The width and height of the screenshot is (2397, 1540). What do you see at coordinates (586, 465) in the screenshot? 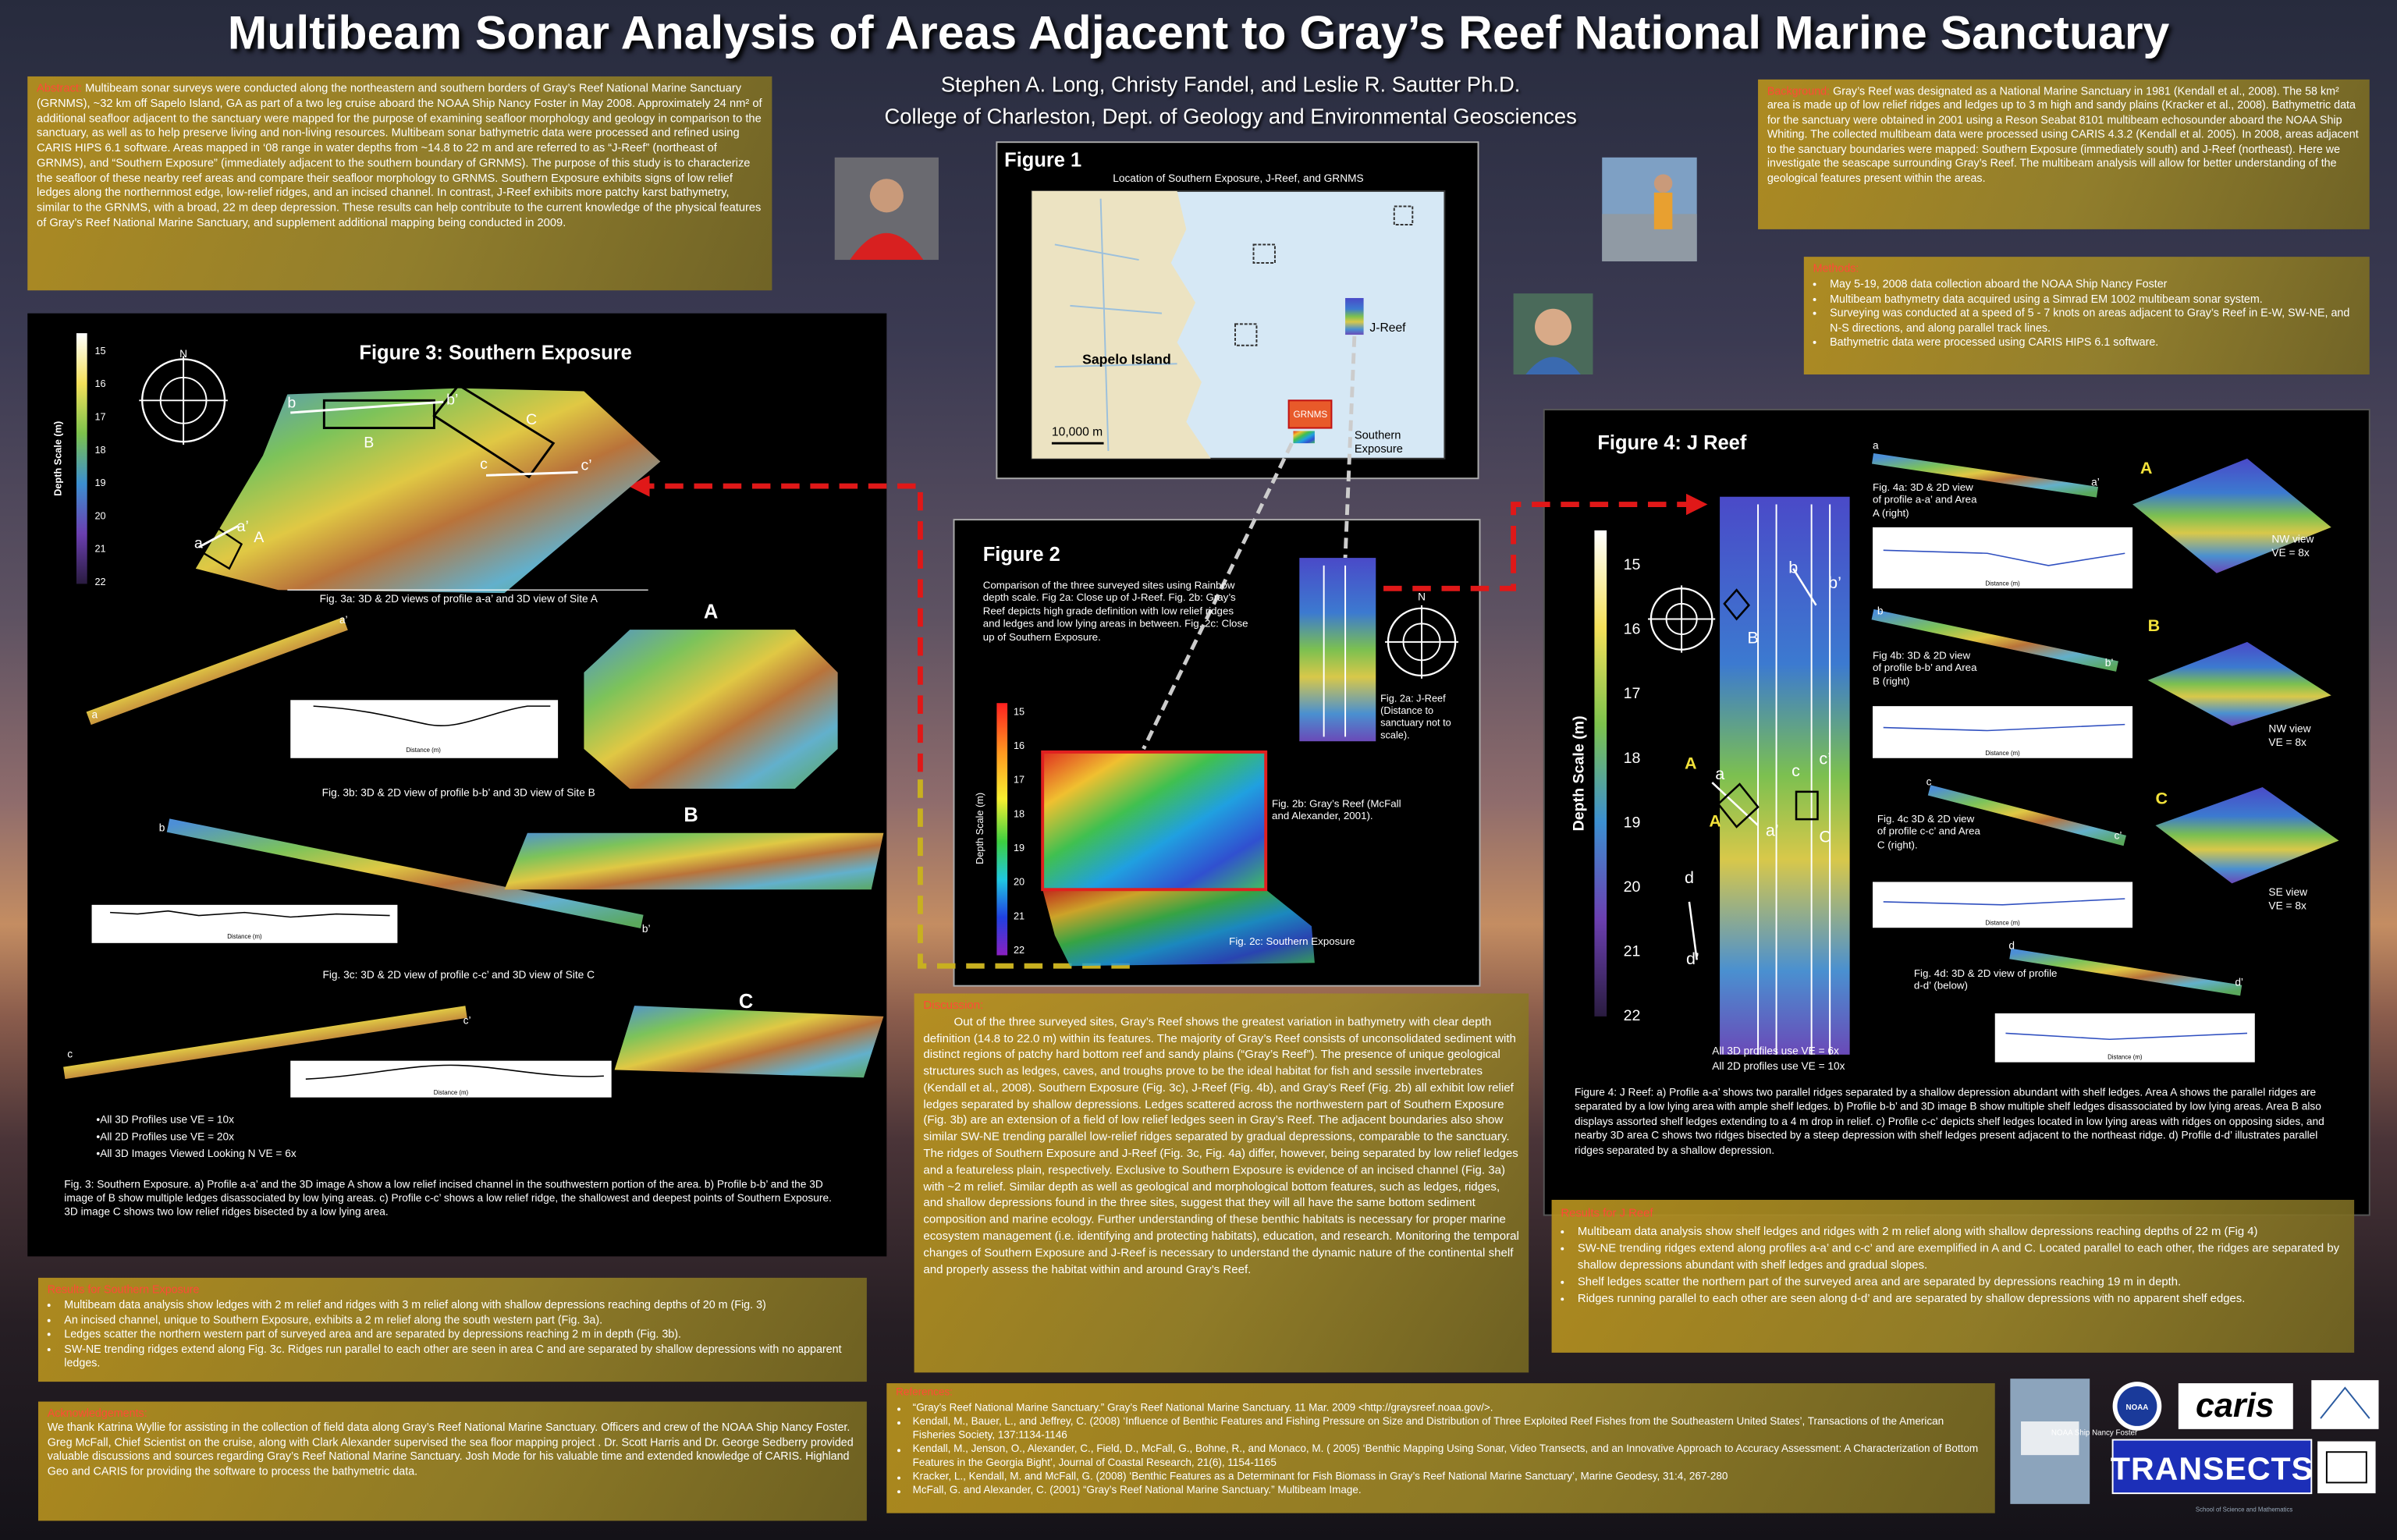
I see `map-label: c’` at bounding box center [586, 465].